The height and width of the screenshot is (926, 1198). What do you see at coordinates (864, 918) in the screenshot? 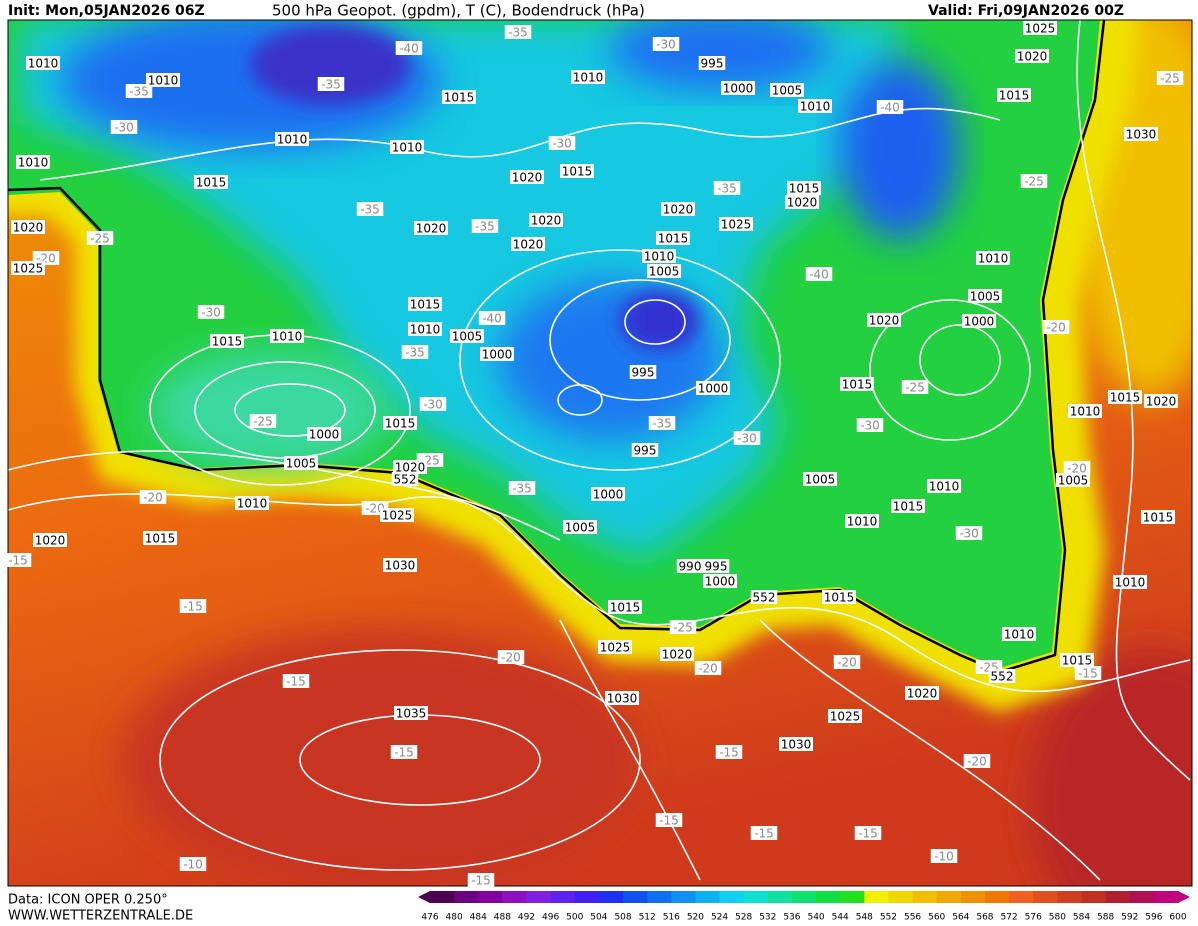
I see `colorbar-tick-label: 548` at bounding box center [864, 918].